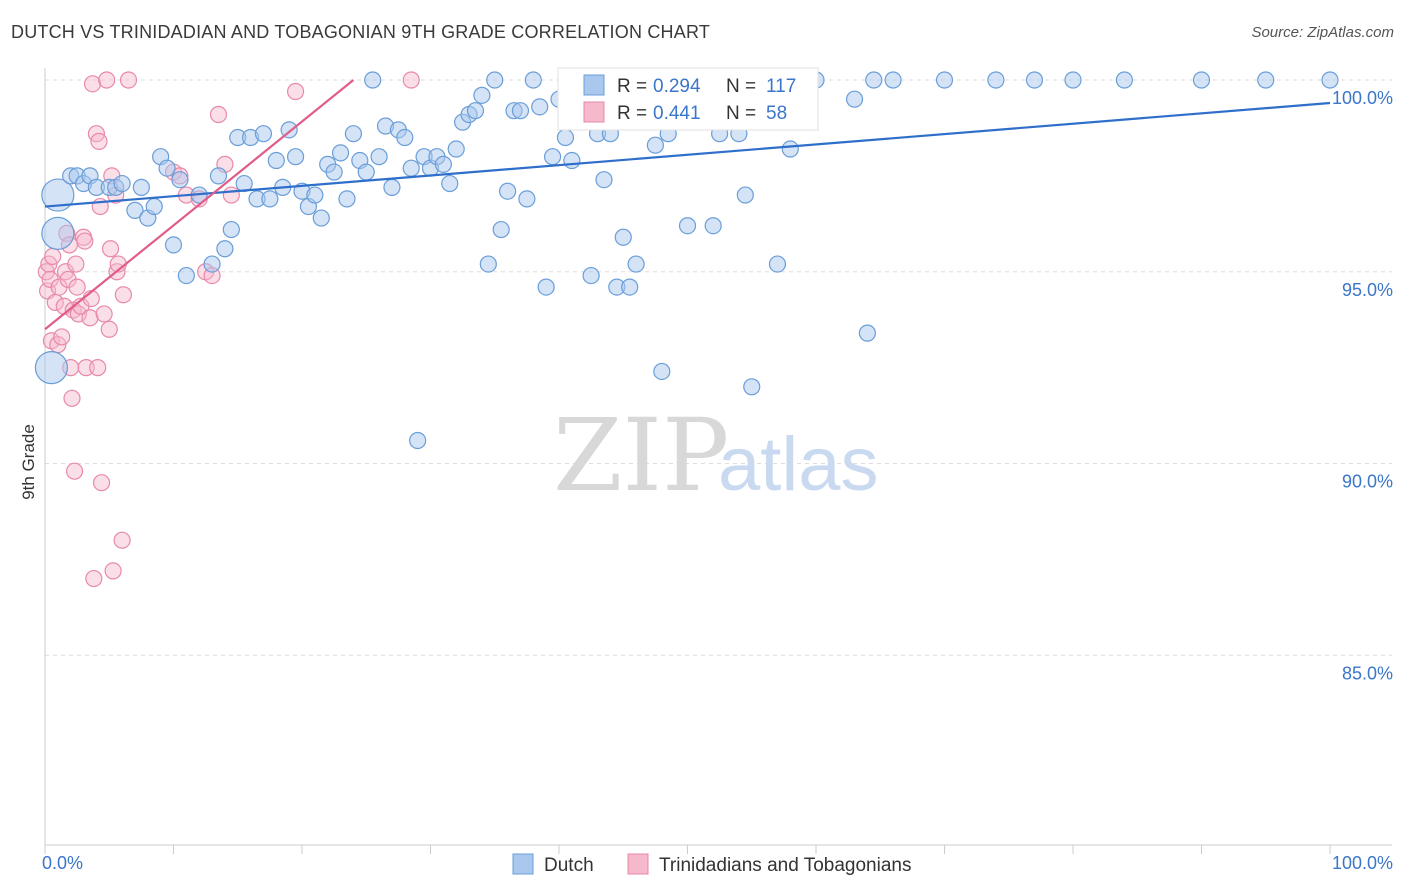 The width and height of the screenshot is (1406, 892). I want to click on trini-legend-swatch, so click(594, 112).